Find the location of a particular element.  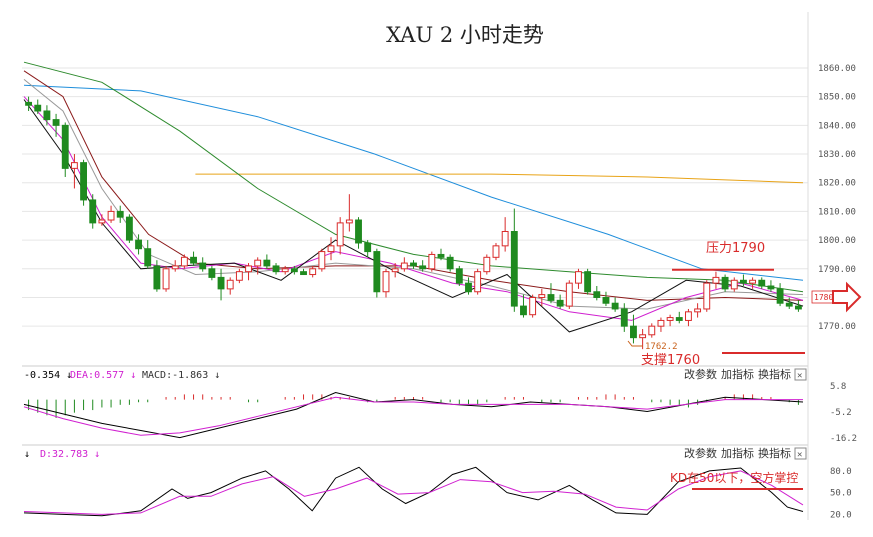

macd-lines is located at coordinates (413, 415).